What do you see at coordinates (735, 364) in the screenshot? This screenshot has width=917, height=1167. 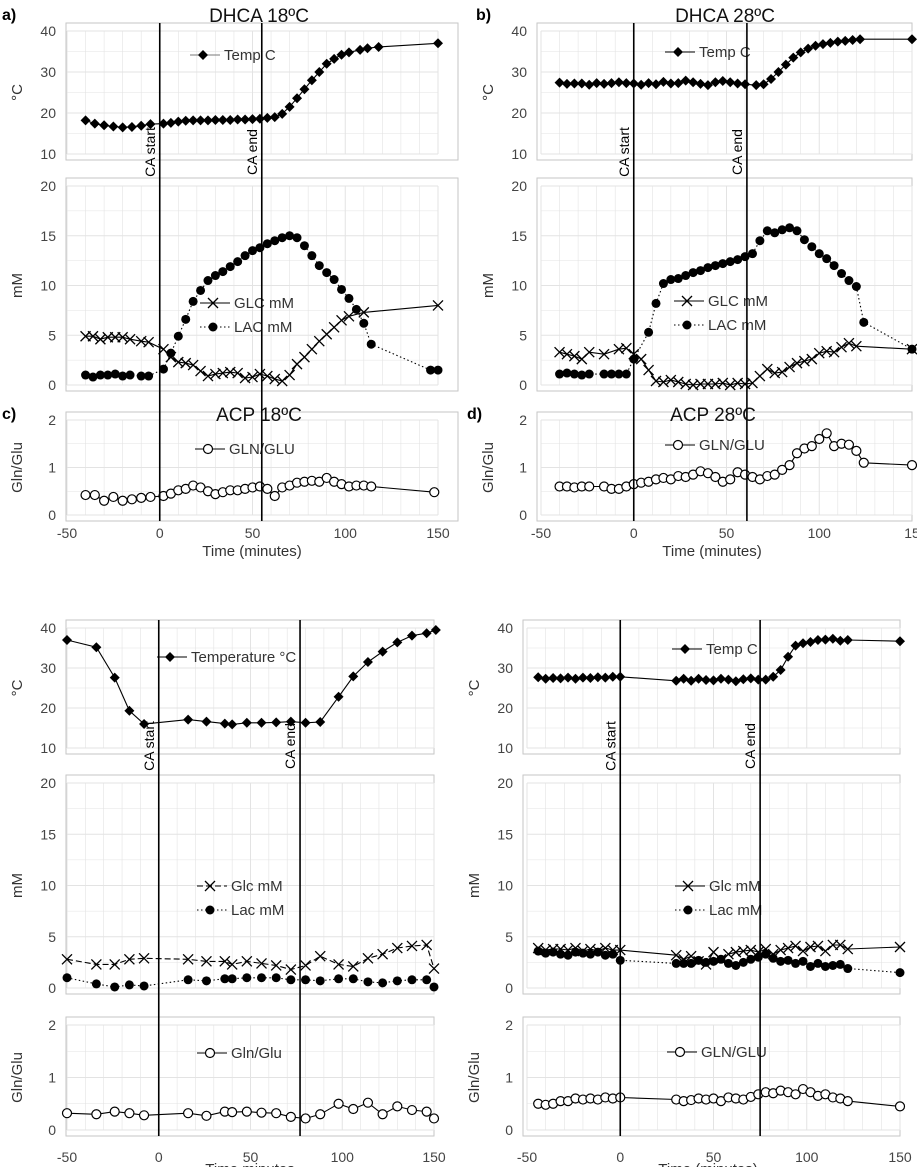 I see `series-glc-mm` at bounding box center [735, 364].